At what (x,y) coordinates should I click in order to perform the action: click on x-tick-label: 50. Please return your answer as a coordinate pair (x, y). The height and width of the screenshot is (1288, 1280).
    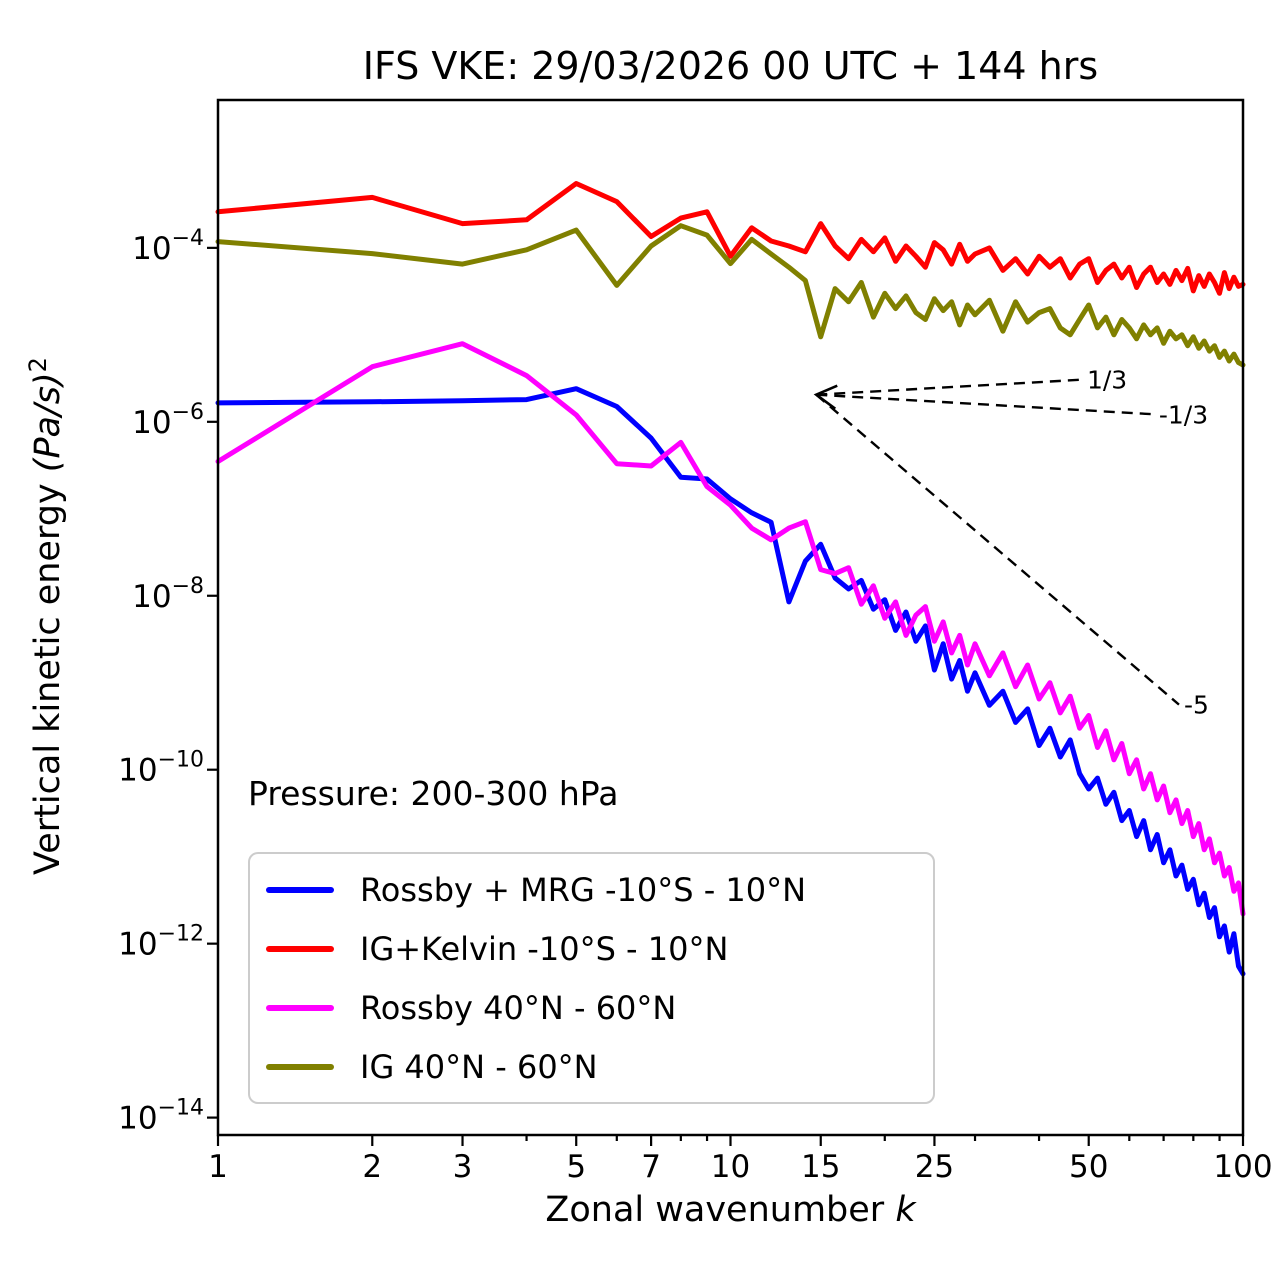
    Looking at the image, I should click on (1088, 1167).